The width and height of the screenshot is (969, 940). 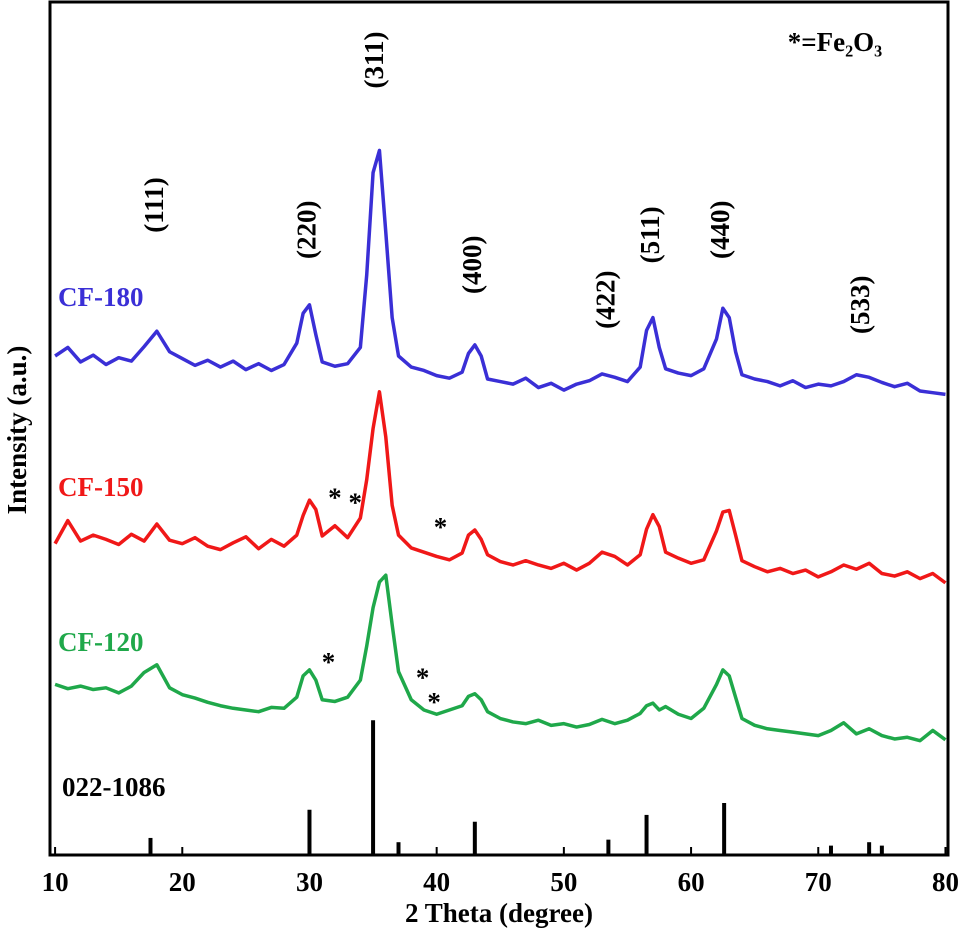 I want to click on x-tick-label: 50, so click(x=563, y=882).